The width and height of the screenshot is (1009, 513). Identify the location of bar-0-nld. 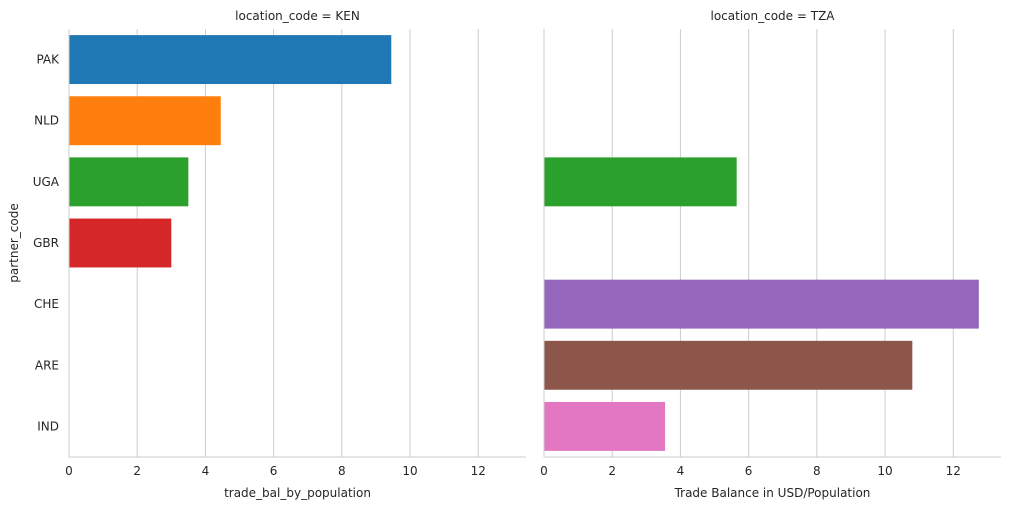
(145, 121).